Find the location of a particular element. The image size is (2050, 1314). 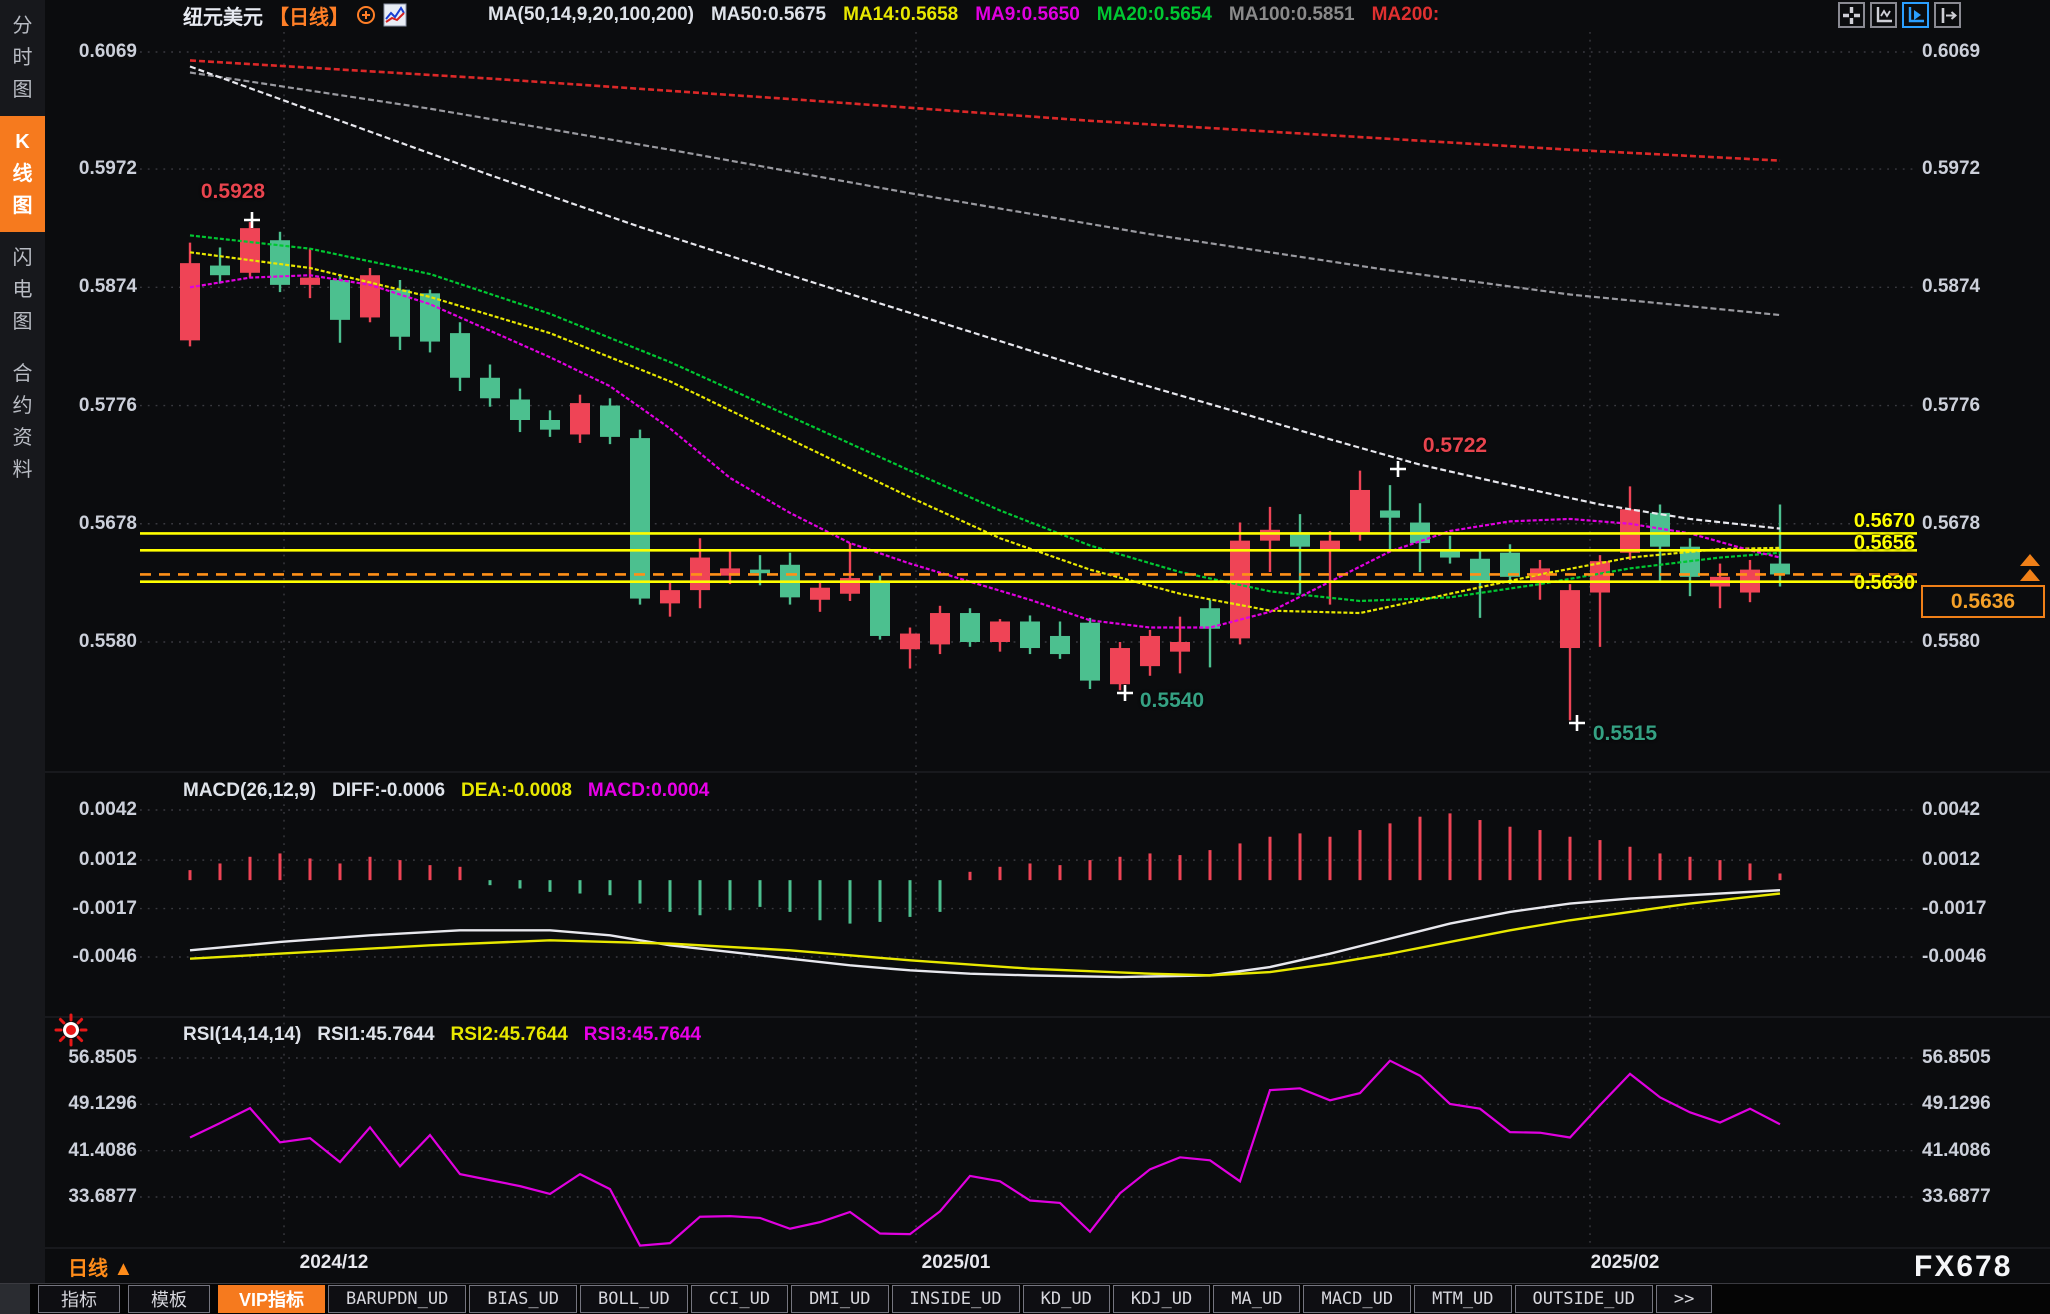

axis-reset-icon is located at coordinates (1883, 15).